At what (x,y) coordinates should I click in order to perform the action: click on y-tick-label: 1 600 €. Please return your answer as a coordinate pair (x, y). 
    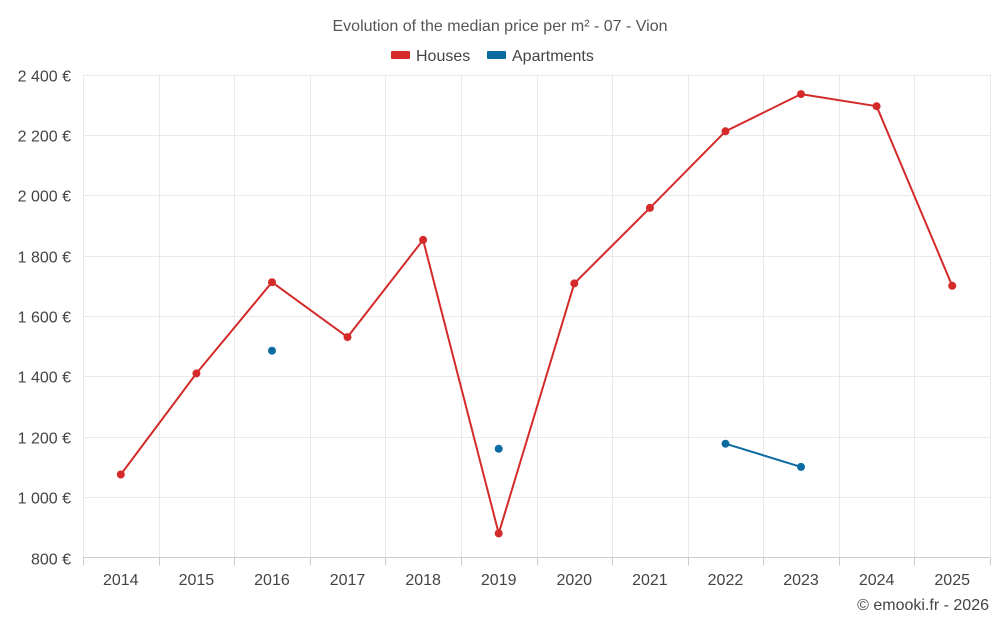
    Looking at the image, I should click on (44, 318).